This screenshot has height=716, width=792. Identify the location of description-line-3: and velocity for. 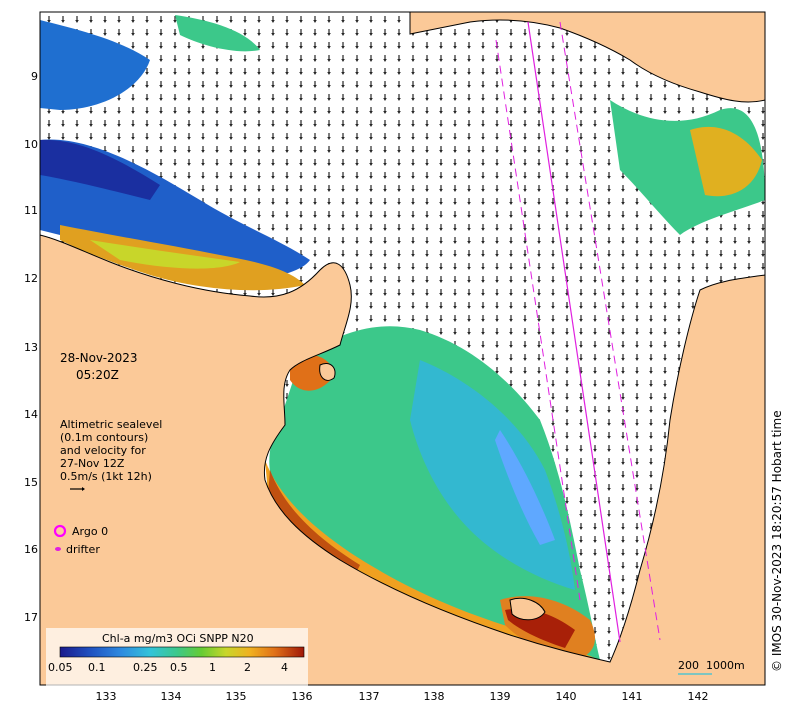
(103, 450).